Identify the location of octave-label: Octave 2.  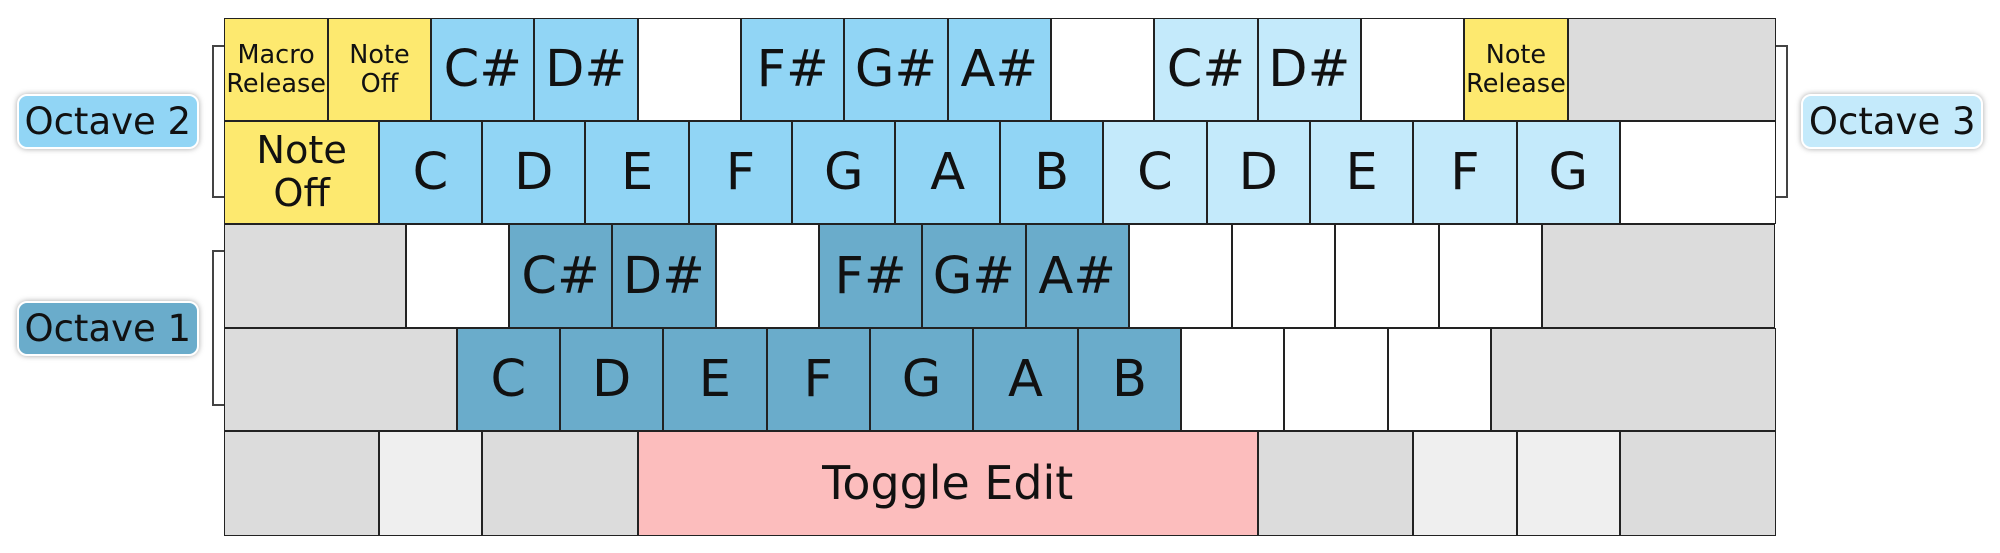
(107, 122).